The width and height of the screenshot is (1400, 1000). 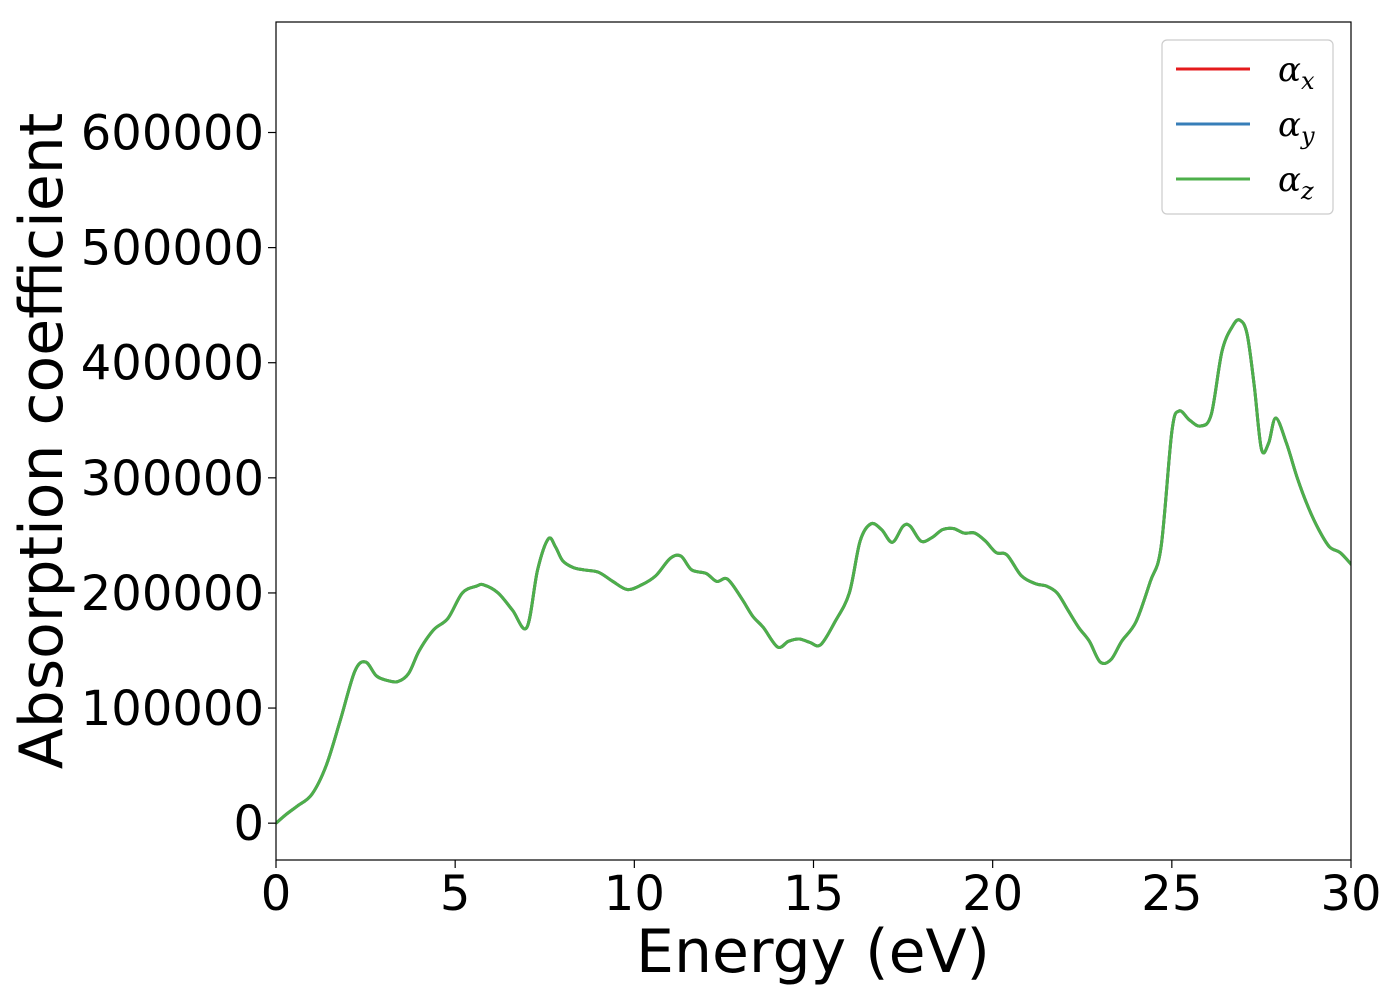 What do you see at coordinates (172, 249) in the screenshot?
I see `y-tick-label: 500000` at bounding box center [172, 249].